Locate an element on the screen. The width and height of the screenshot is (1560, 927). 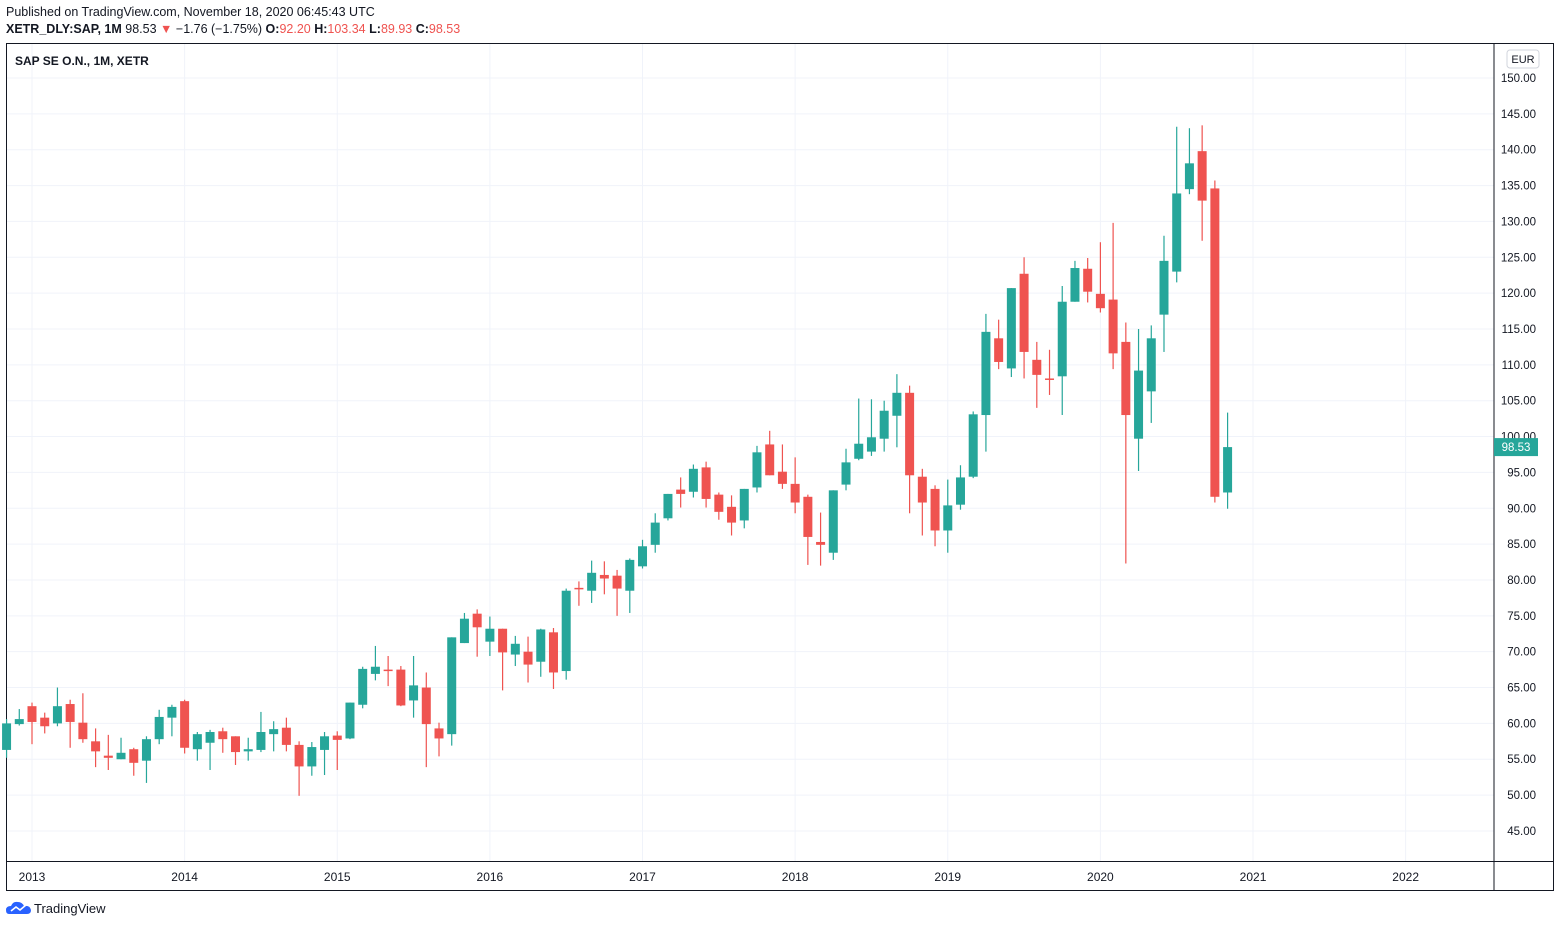
y-tick-label: 130.00 is located at coordinates (1518, 222).